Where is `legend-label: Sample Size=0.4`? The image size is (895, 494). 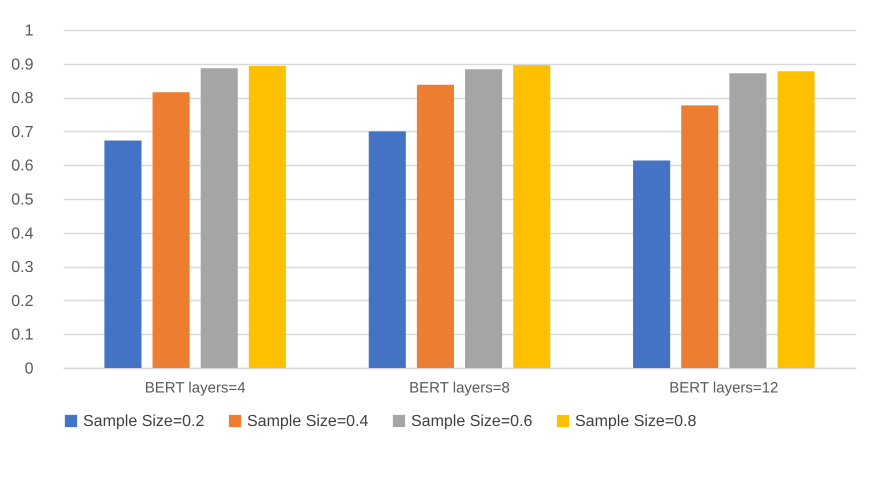 legend-label: Sample Size=0.4 is located at coordinates (308, 421).